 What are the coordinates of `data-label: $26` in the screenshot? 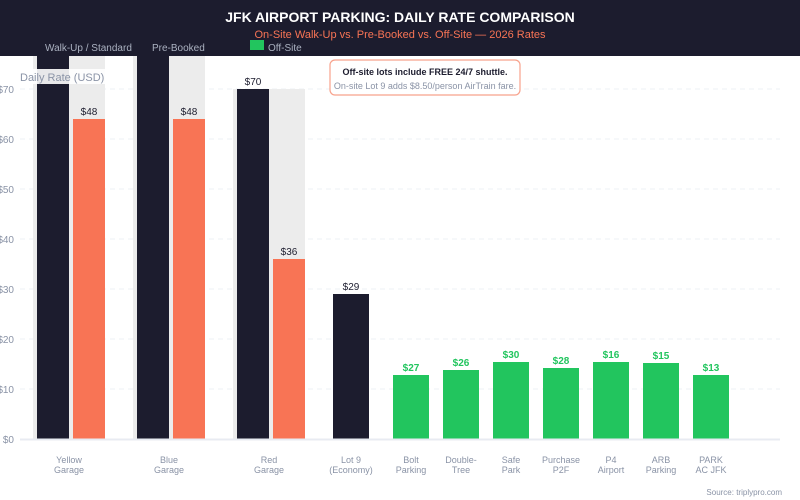 It's located at (461, 363).